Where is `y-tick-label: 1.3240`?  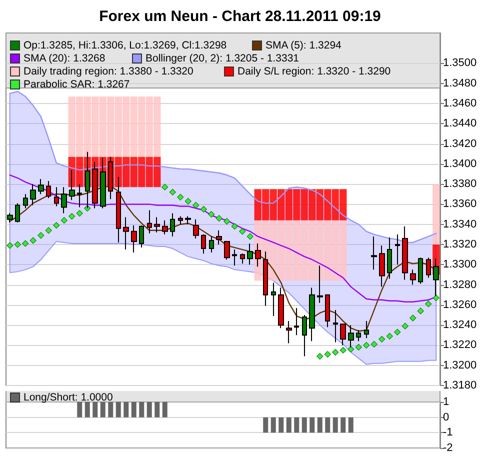 y-tick-label: 1.3240 is located at coordinates (460, 325).